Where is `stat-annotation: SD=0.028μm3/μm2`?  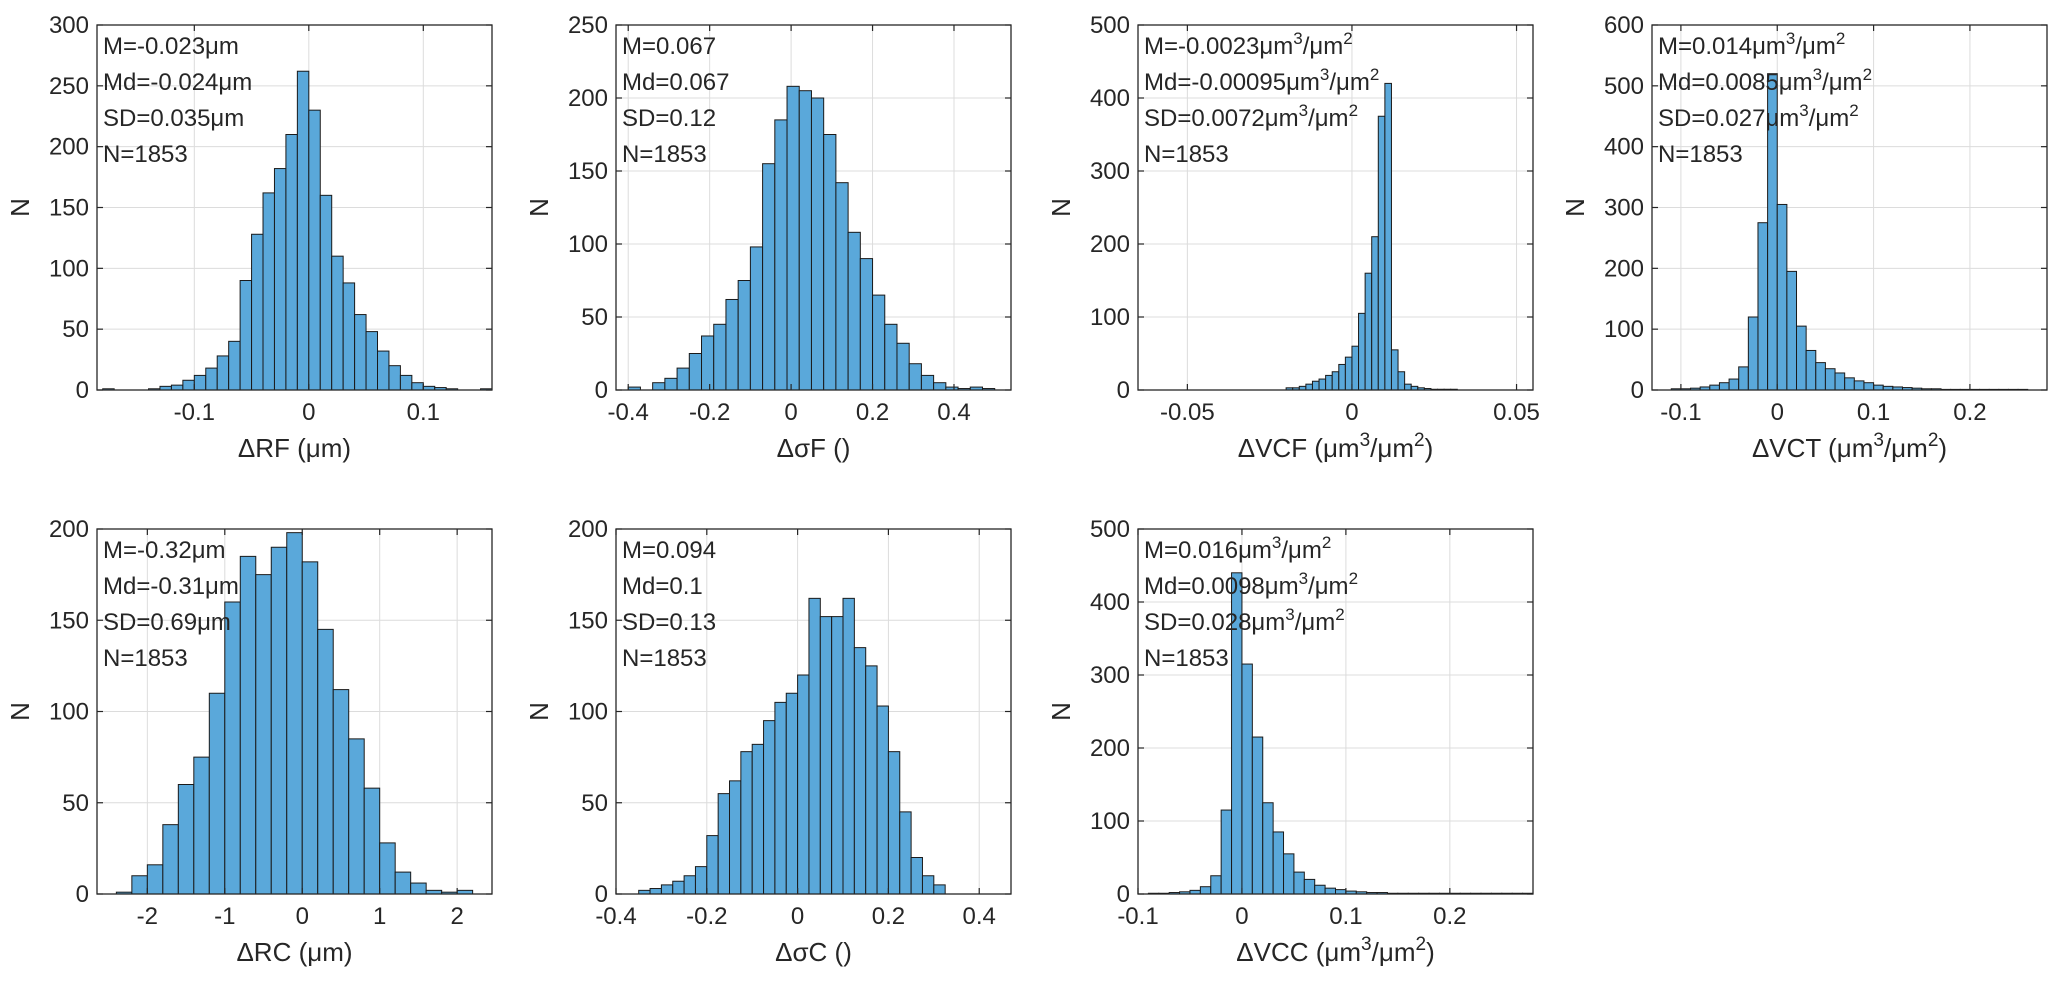 stat-annotation: SD=0.028μm3/μm2 is located at coordinates (1244, 620).